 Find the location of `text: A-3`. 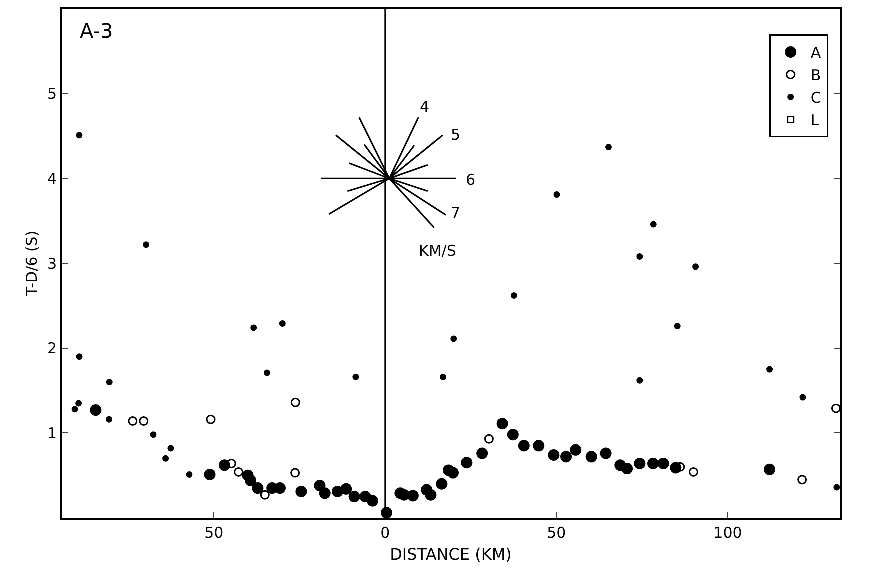

text: A-3 is located at coordinates (97, 31).